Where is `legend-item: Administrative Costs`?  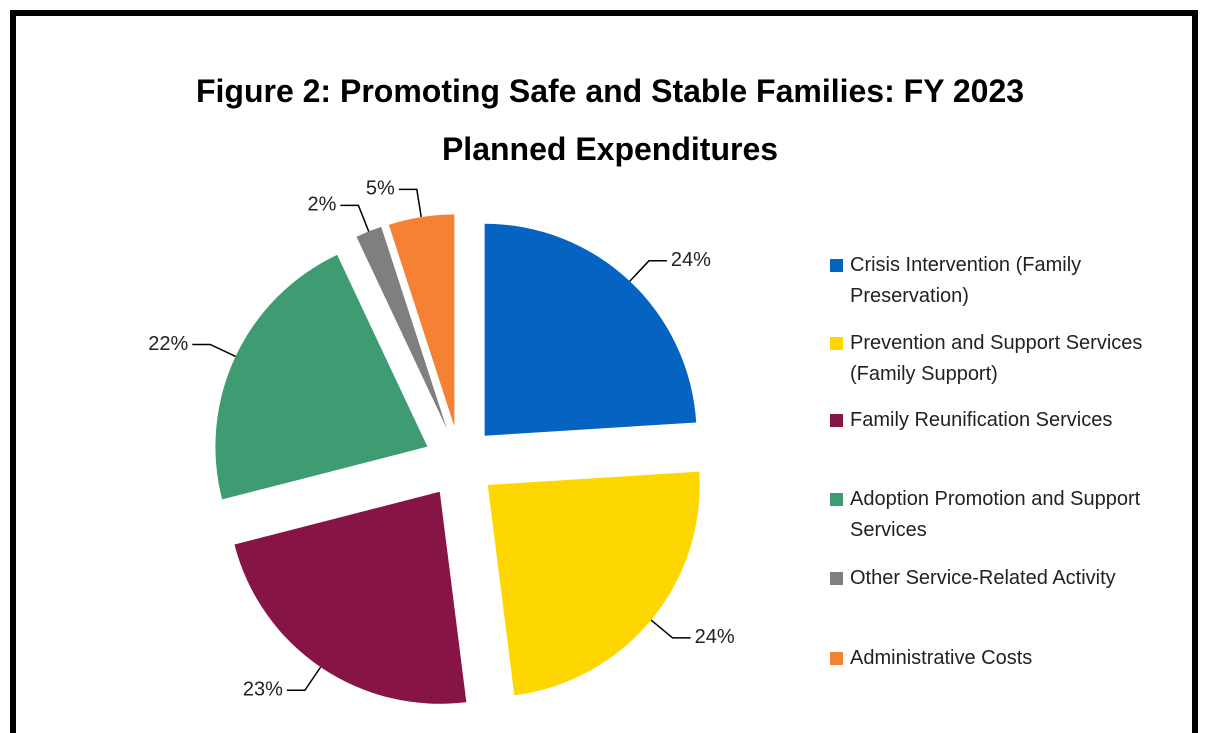 legend-item: Administrative Costs is located at coordinates (1010, 658).